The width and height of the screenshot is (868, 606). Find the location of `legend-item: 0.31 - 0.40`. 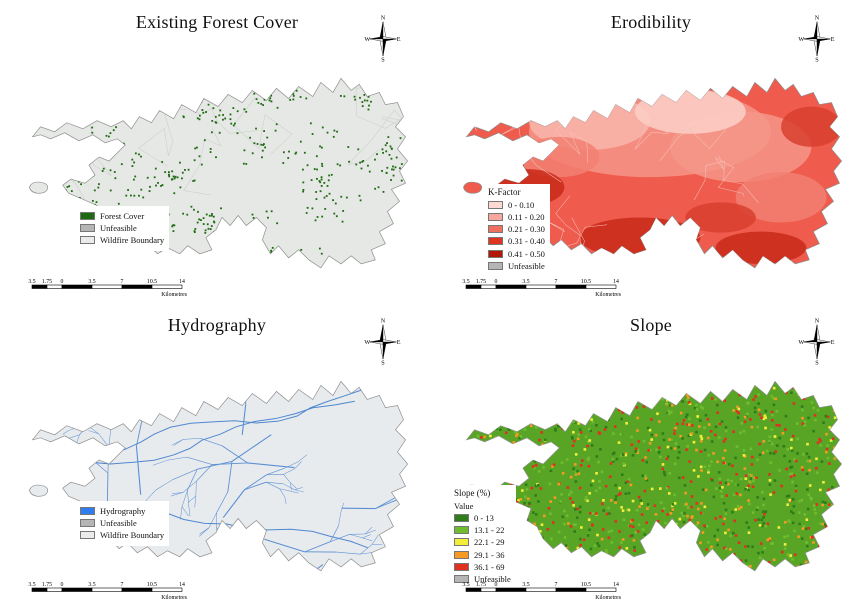

legend-item: 0.31 - 0.40 is located at coordinates (516, 241).